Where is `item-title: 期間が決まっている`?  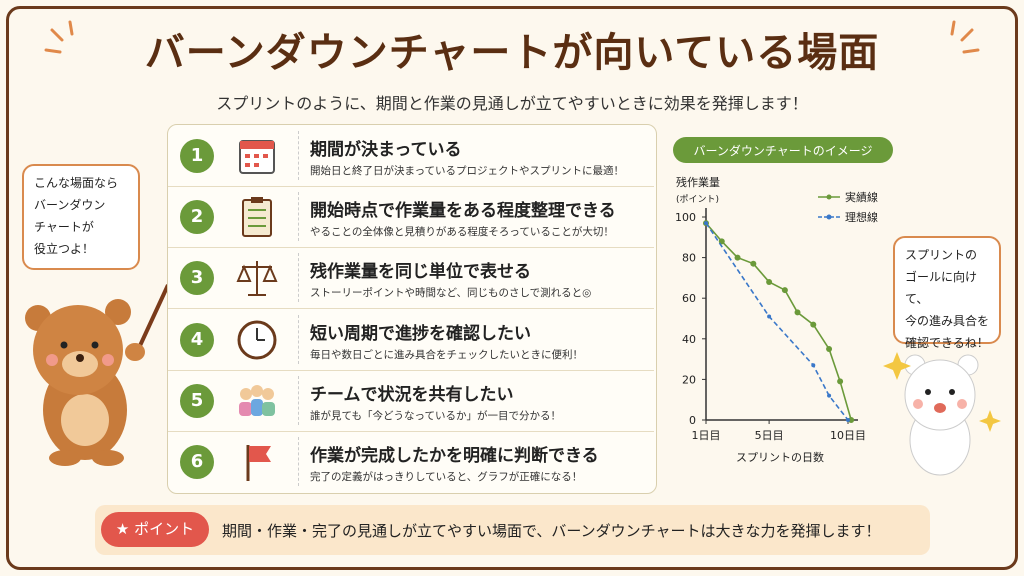
item-title: 期間が決まっている is located at coordinates (386, 150).